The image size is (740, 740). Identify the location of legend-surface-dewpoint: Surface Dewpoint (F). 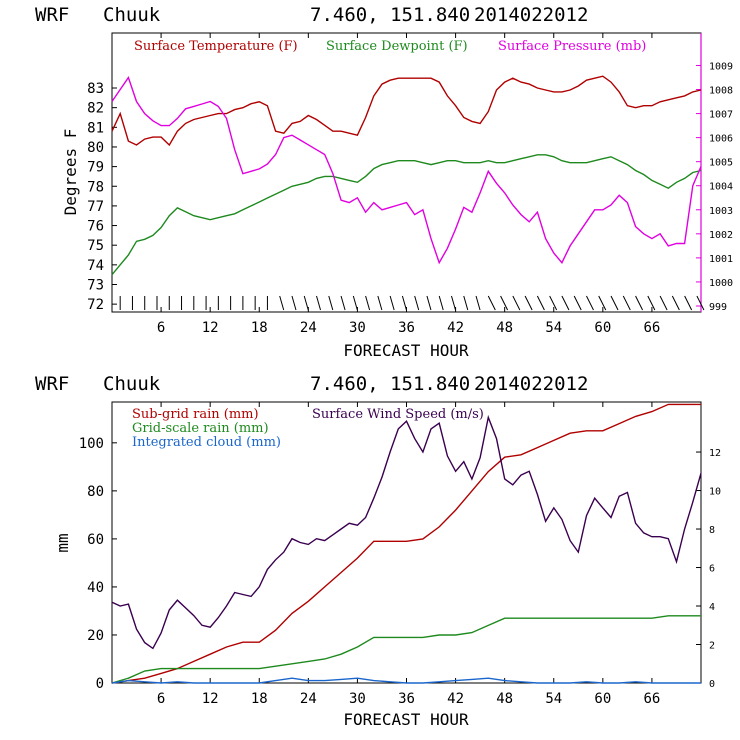
(397, 46).